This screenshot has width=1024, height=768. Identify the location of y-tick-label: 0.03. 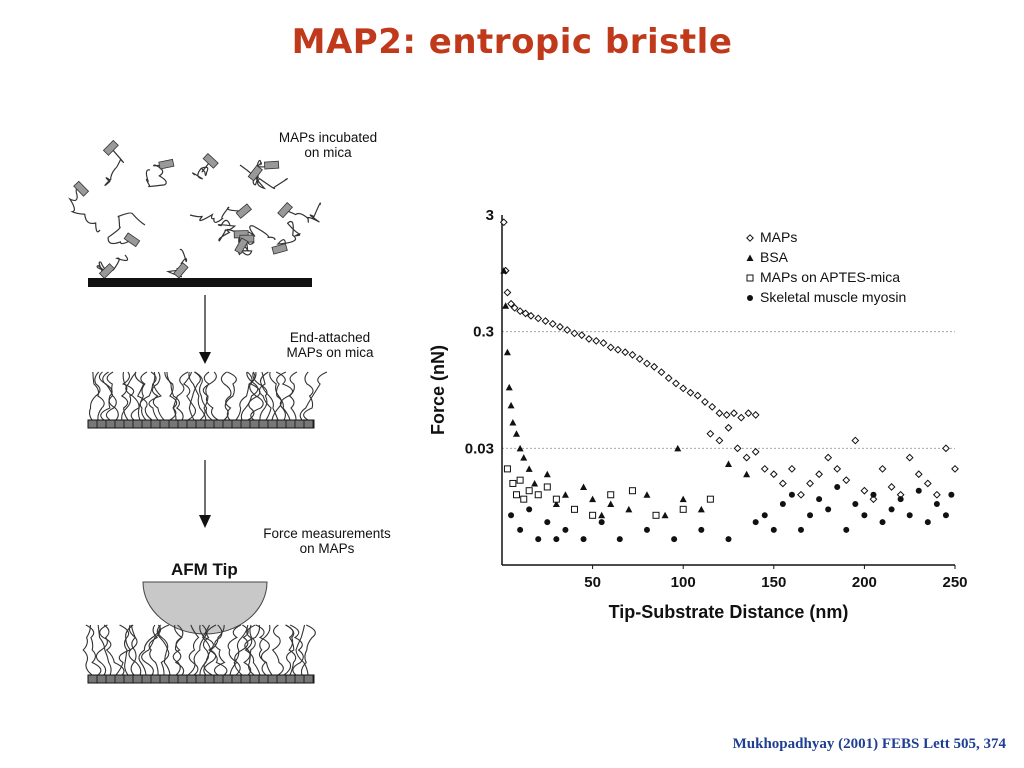
(479, 448).